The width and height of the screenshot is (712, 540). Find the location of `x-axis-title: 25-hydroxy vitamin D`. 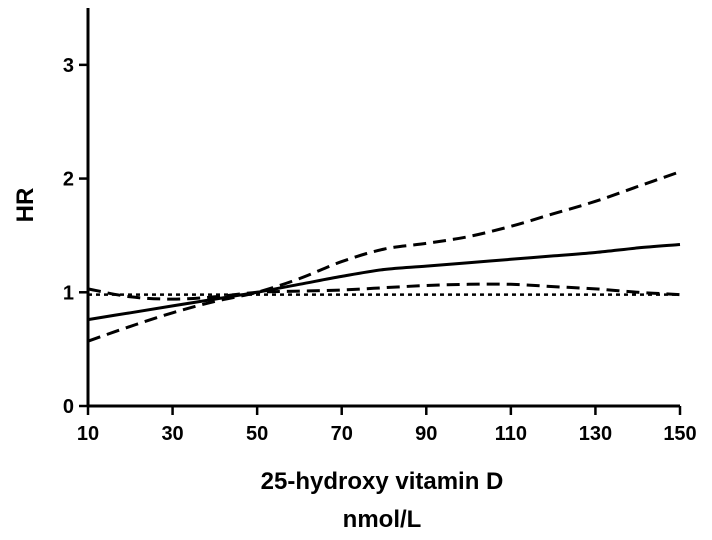

x-axis-title: 25-hydroxy vitamin D is located at coordinates (382, 481).